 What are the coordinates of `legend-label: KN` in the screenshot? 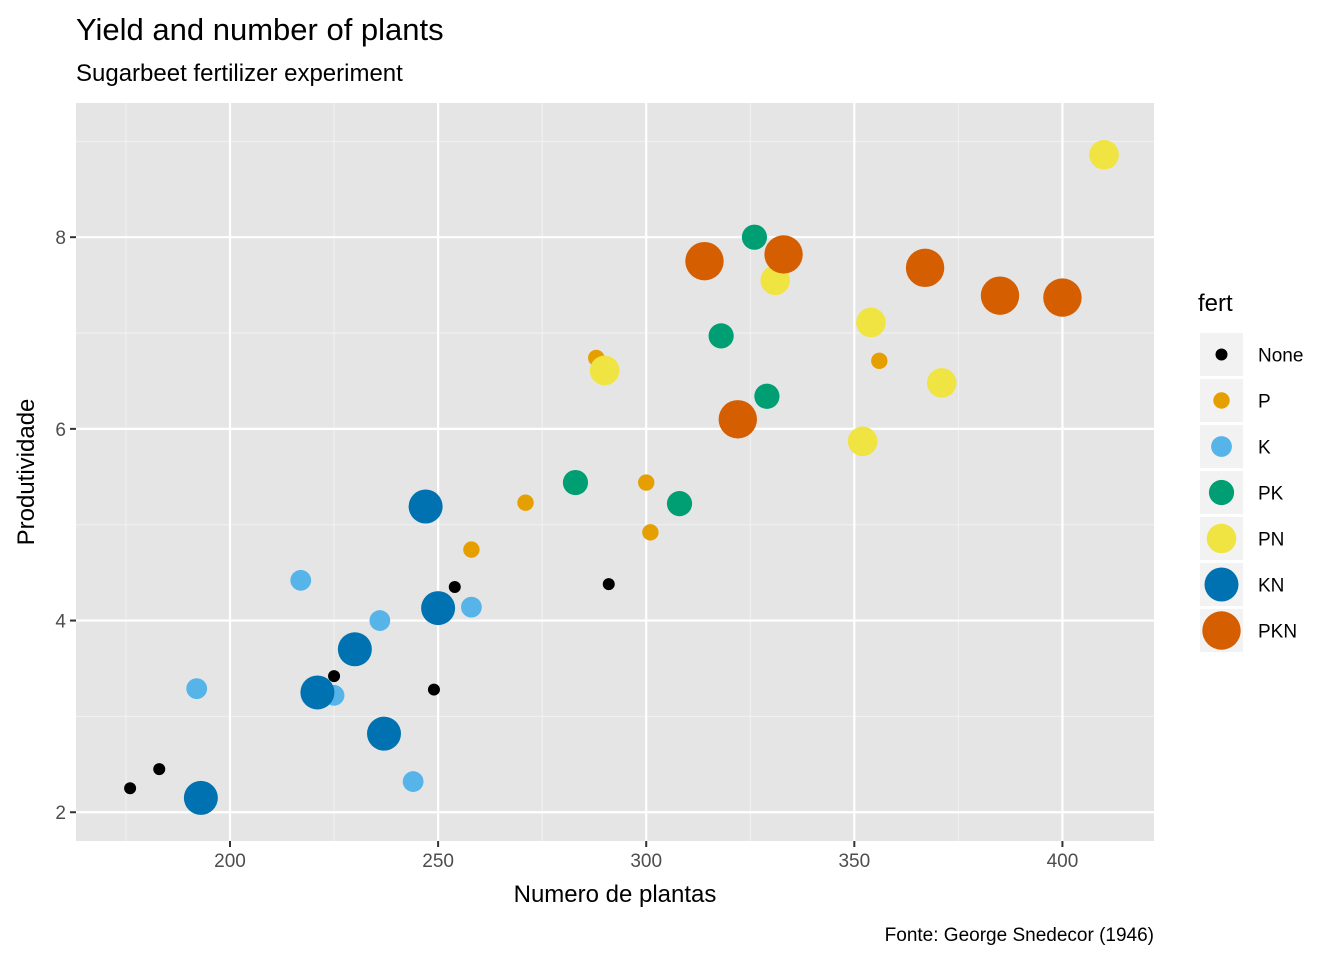 It's located at (1271, 586).